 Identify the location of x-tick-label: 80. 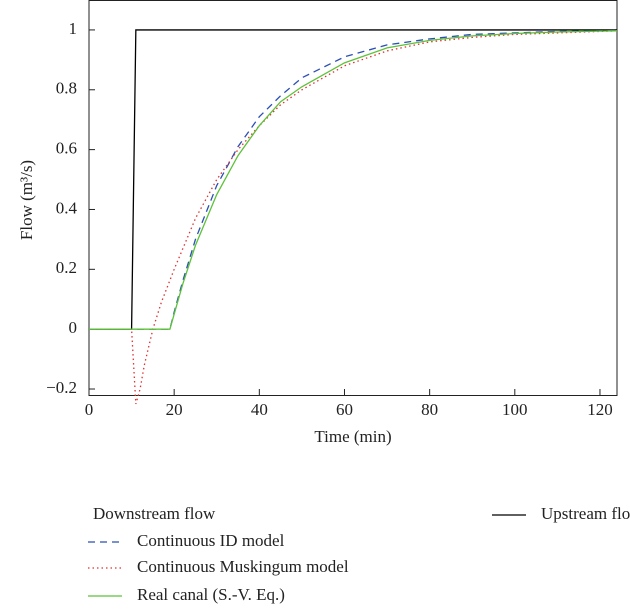
(429, 409).